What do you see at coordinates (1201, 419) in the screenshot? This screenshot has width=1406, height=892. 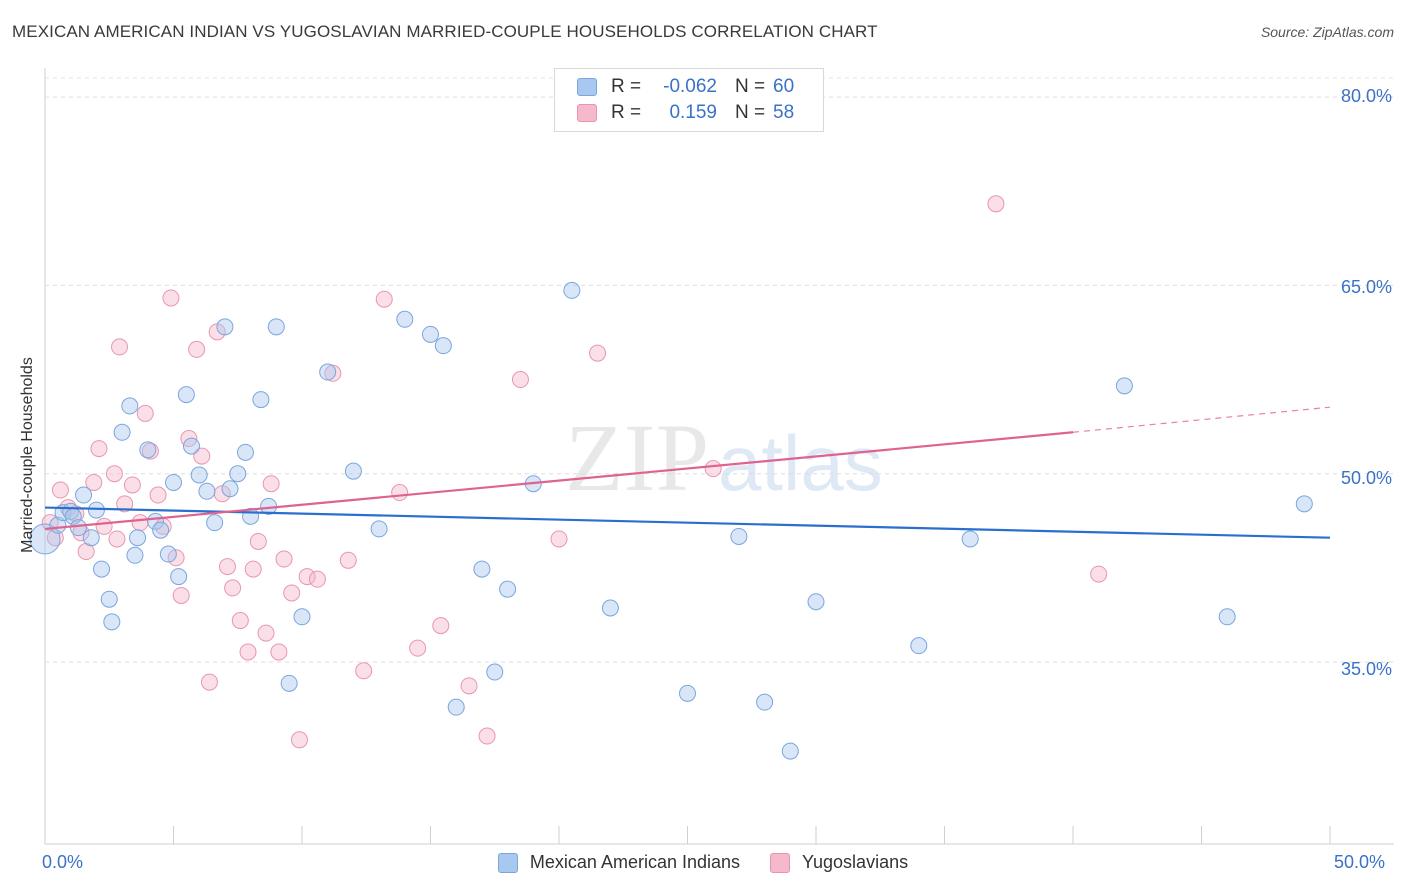 I see `trend-line-yugoslavian-extension` at bounding box center [1201, 419].